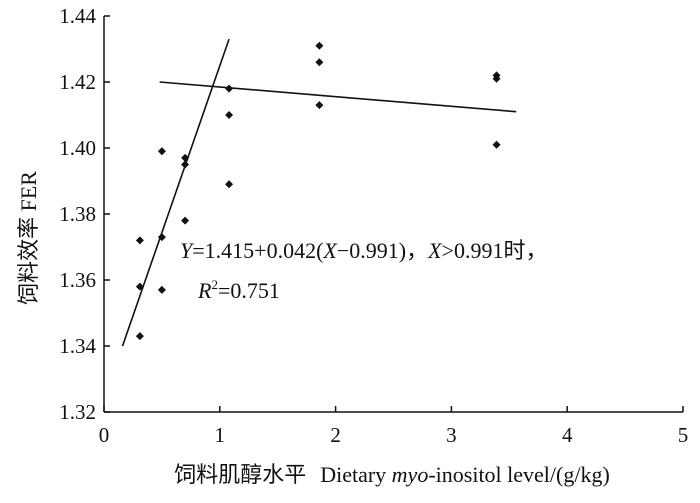  Describe the element at coordinates (335, 435) in the screenshot. I see `x-tick-label: 2` at that location.